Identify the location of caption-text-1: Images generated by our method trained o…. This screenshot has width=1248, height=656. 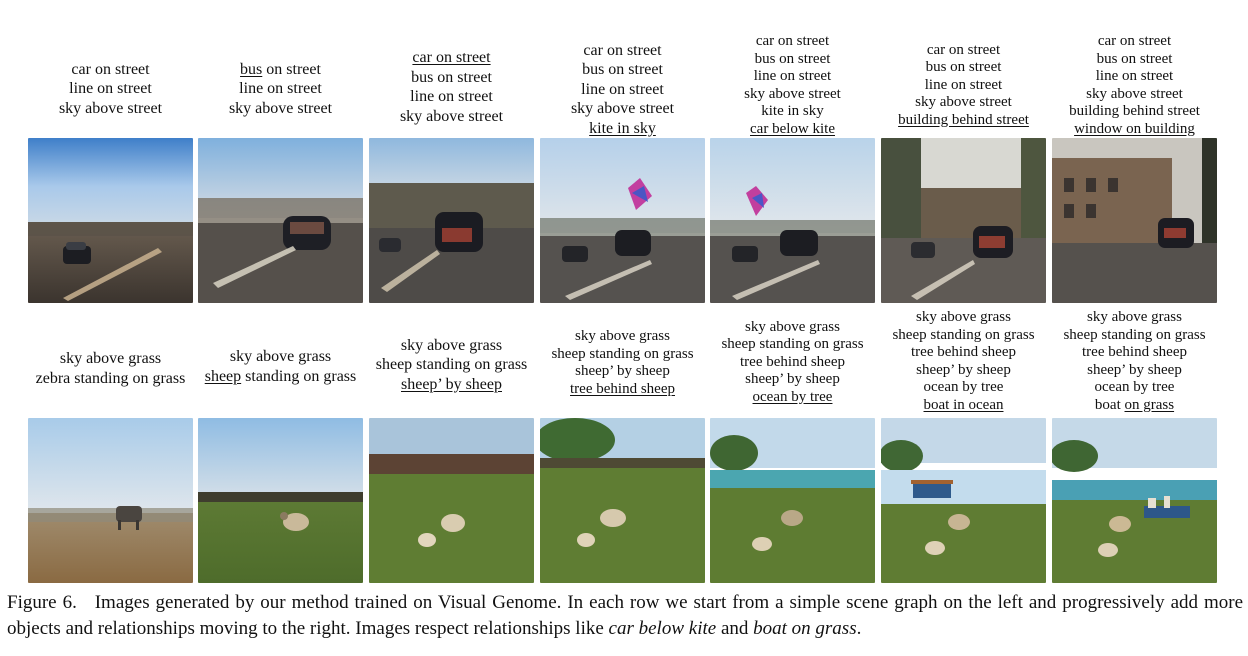
(625, 615).